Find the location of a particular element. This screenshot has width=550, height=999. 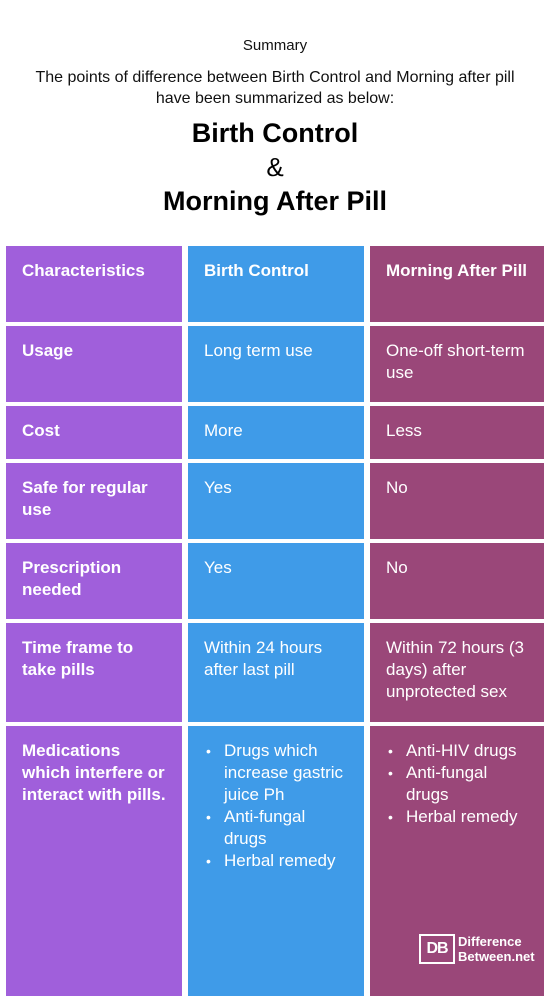

title-line-1: Birth Control is located at coordinates (275, 133).